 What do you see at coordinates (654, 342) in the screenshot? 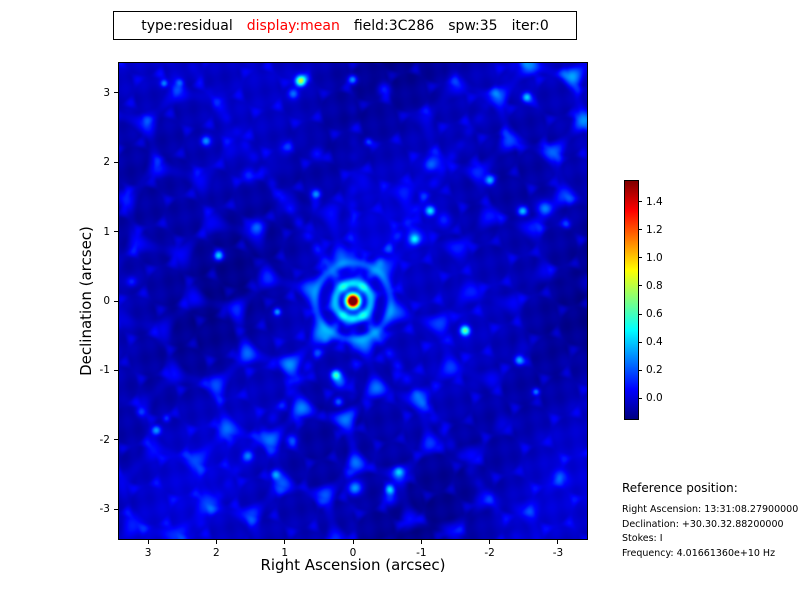
I see `colorbar-tick-label: 0.4` at bounding box center [654, 342].